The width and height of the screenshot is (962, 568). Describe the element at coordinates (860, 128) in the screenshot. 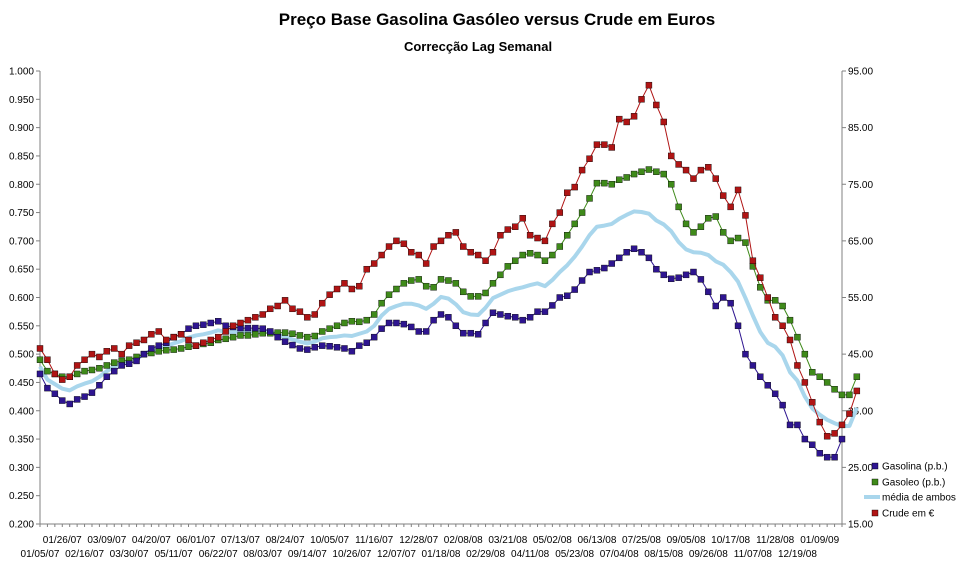

I see `right-tick-label: 85.00` at that location.